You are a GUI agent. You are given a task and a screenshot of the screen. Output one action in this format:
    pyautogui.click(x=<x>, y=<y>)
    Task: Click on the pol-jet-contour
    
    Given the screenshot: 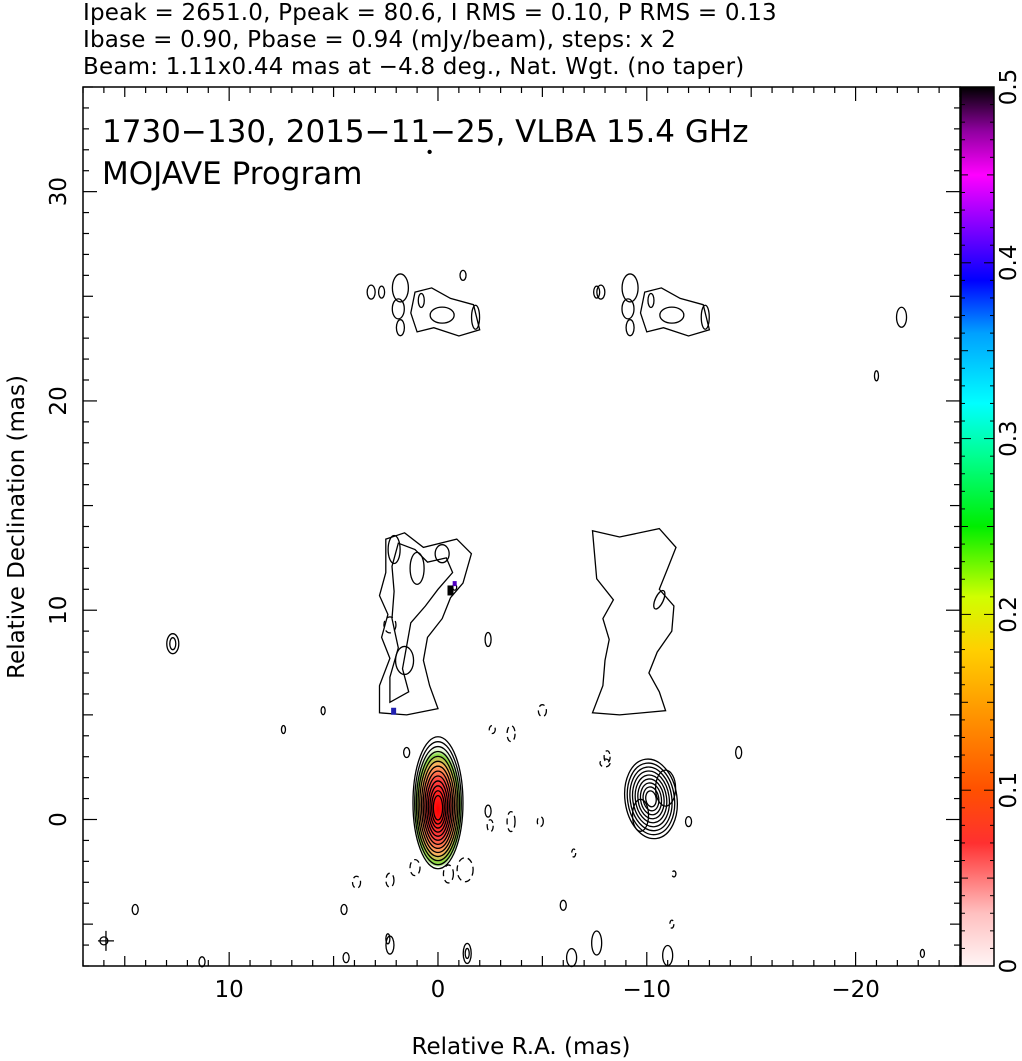 What is the action you would take?
    pyautogui.click(x=634, y=621)
    